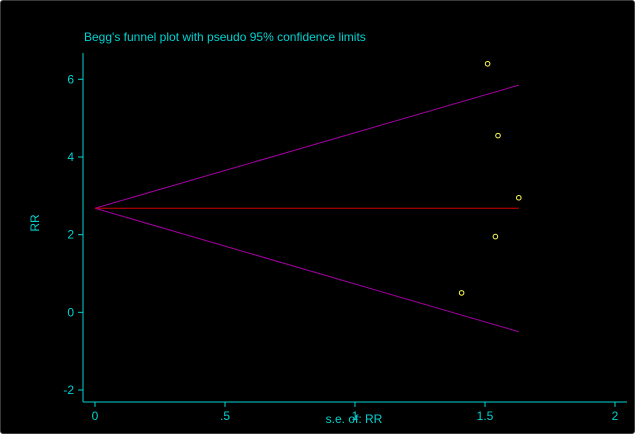  I want to click on x-tick-label: 1.5, so click(485, 416).